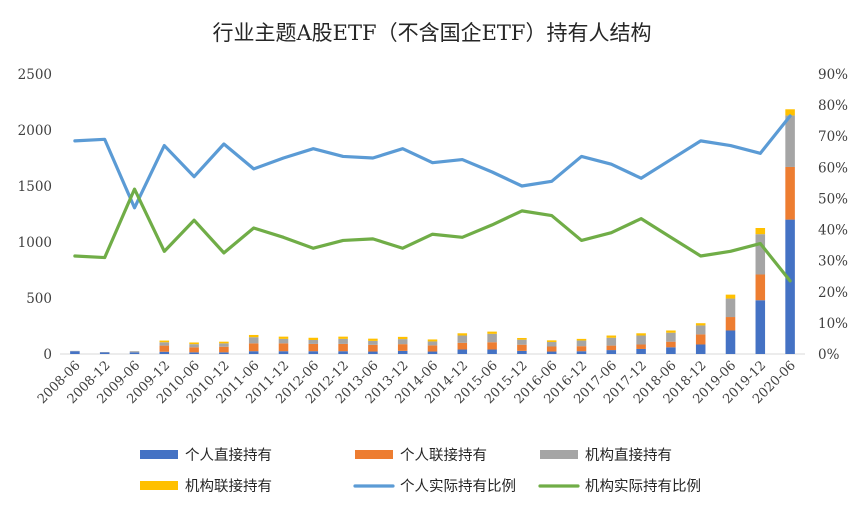  I want to click on right-tick-label: 0%, so click(829, 355).